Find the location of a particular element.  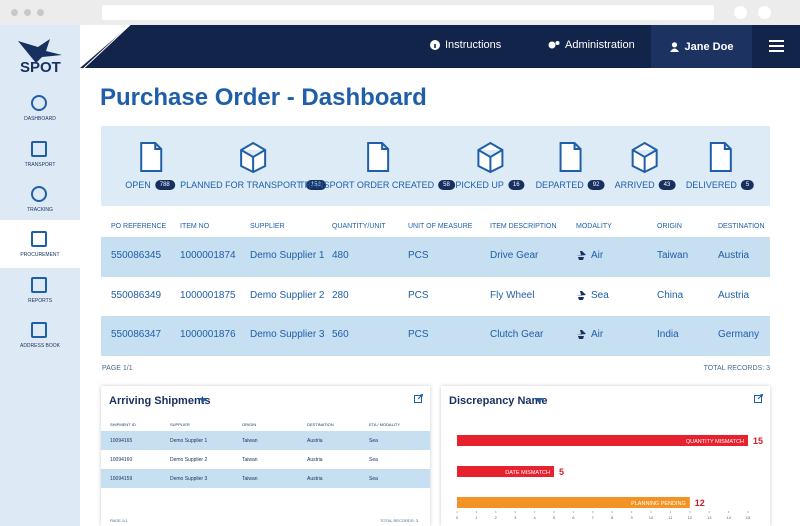

table-row: 10094165 Demo Supplier 1 Taiwan Austria Sea is located at coordinates (265, 440).